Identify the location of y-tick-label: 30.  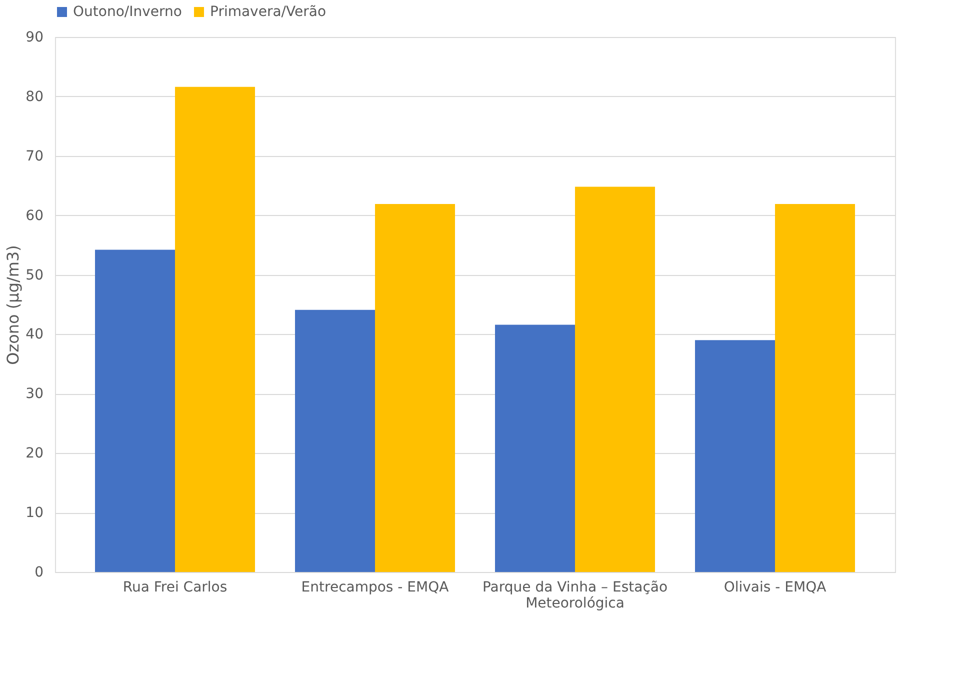
(35, 394).